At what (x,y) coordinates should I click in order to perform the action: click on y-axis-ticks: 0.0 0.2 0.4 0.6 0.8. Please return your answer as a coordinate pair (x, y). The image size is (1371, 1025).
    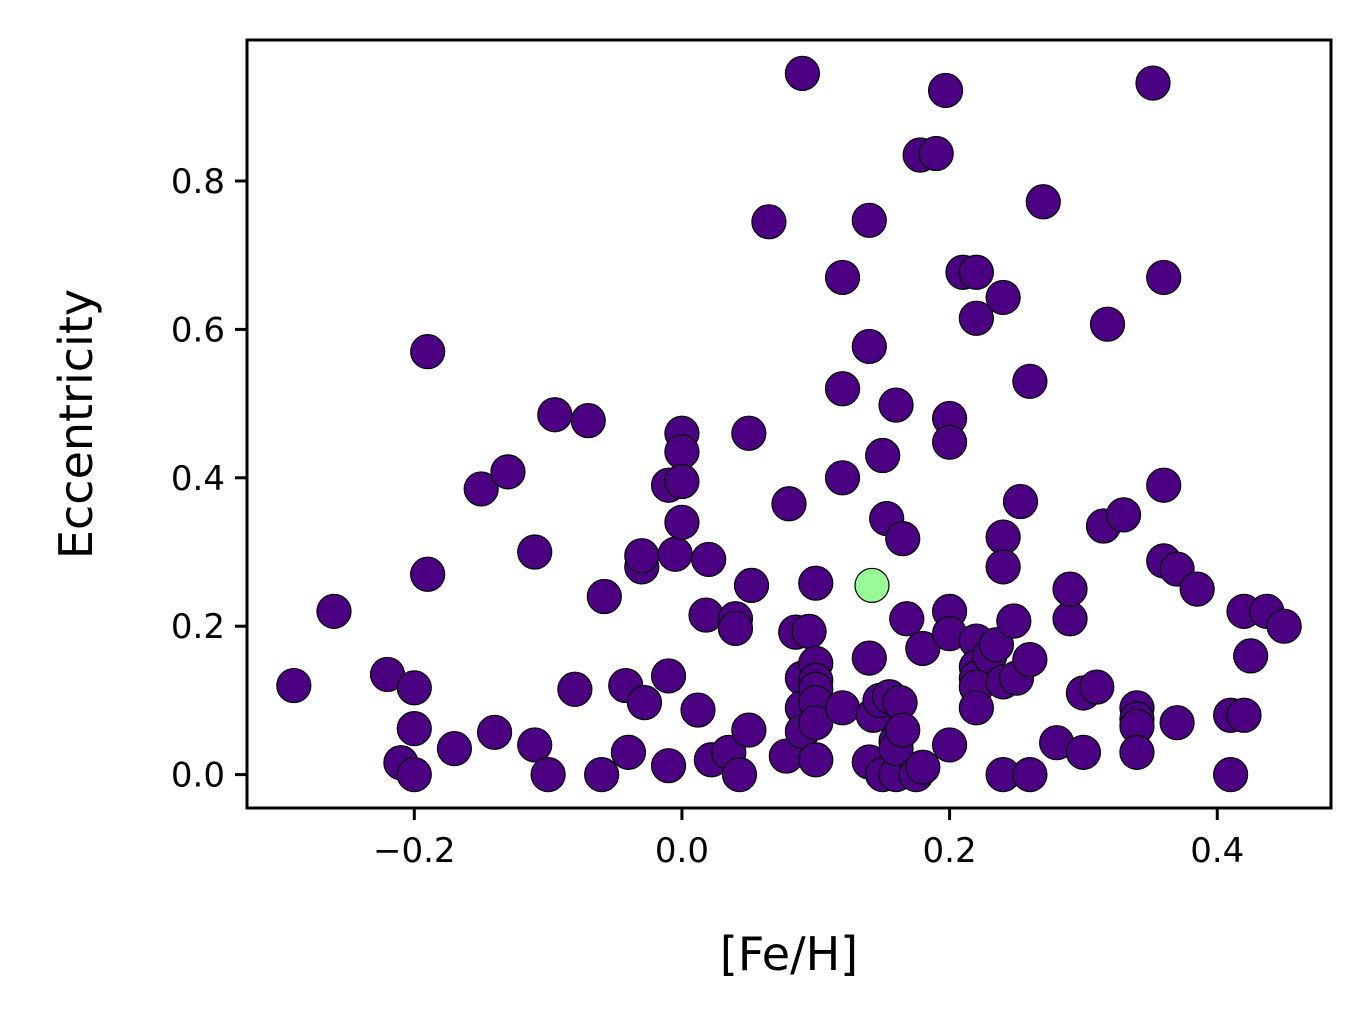
    Looking at the image, I should click on (209, 479).